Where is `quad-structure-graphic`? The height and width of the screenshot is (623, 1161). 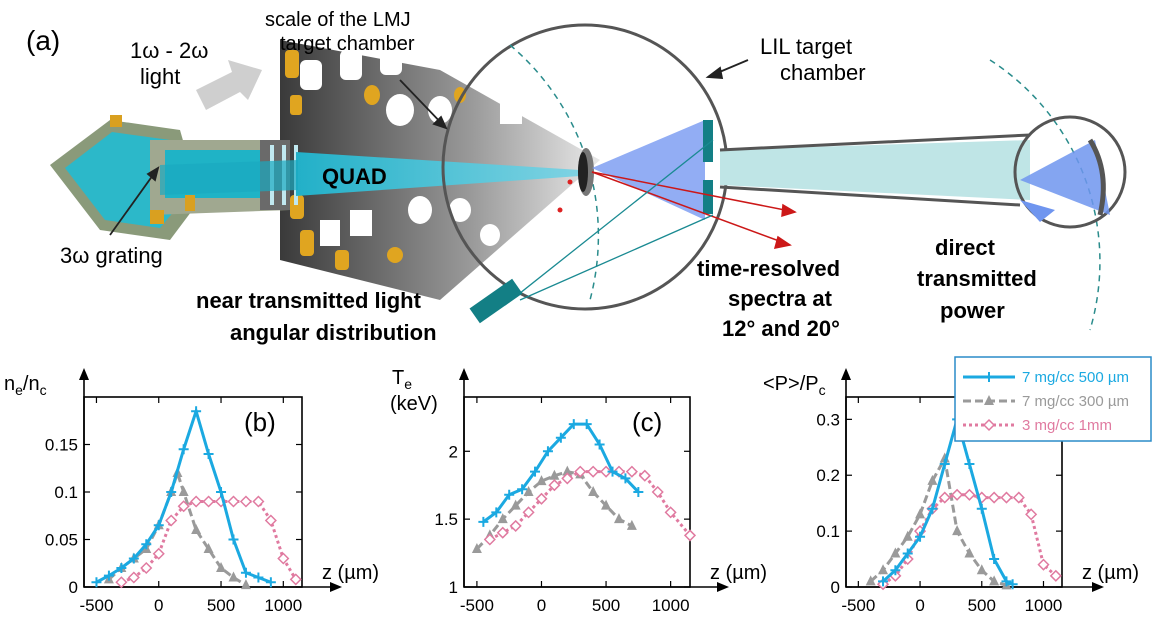 quad-structure-graphic is located at coordinates (315, 177).